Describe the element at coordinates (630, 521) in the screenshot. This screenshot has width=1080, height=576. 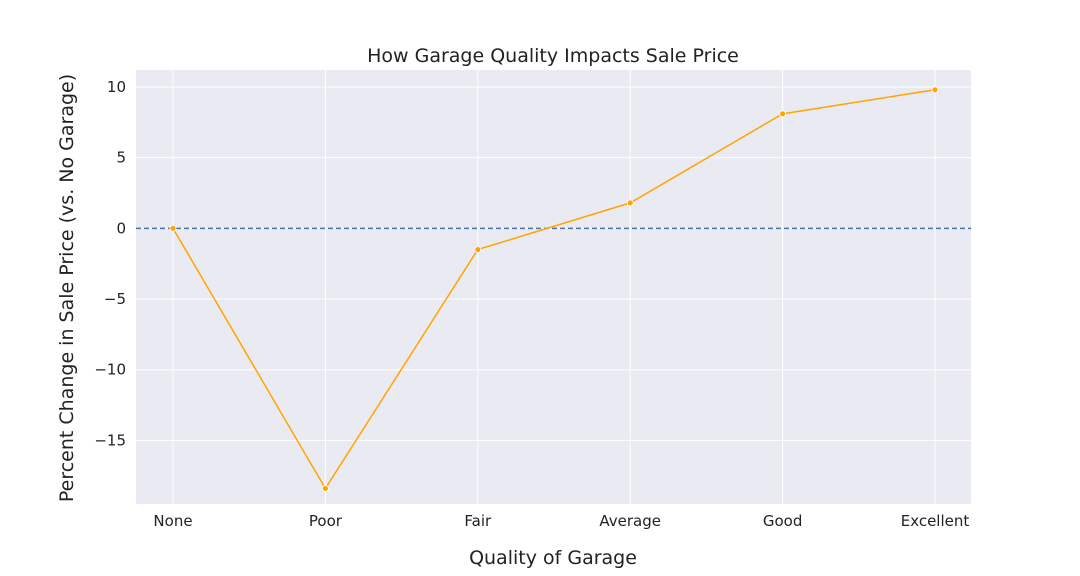
I see `x-tick-label: Average` at that location.